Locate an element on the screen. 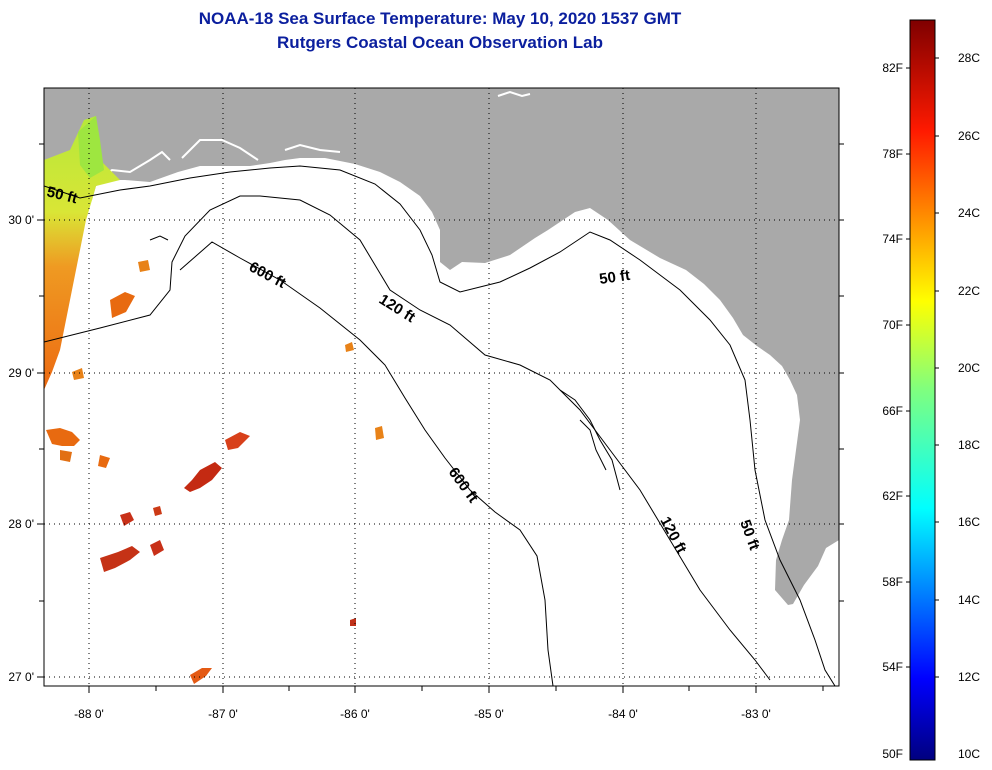  lat-label-27: 27 0' is located at coordinates (21, 677).